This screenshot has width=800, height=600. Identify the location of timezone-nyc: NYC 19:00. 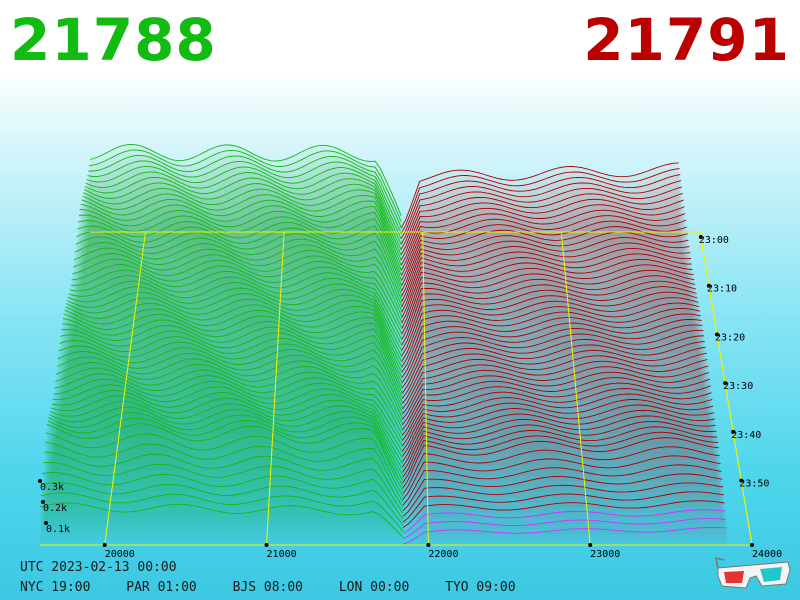
(55, 587).